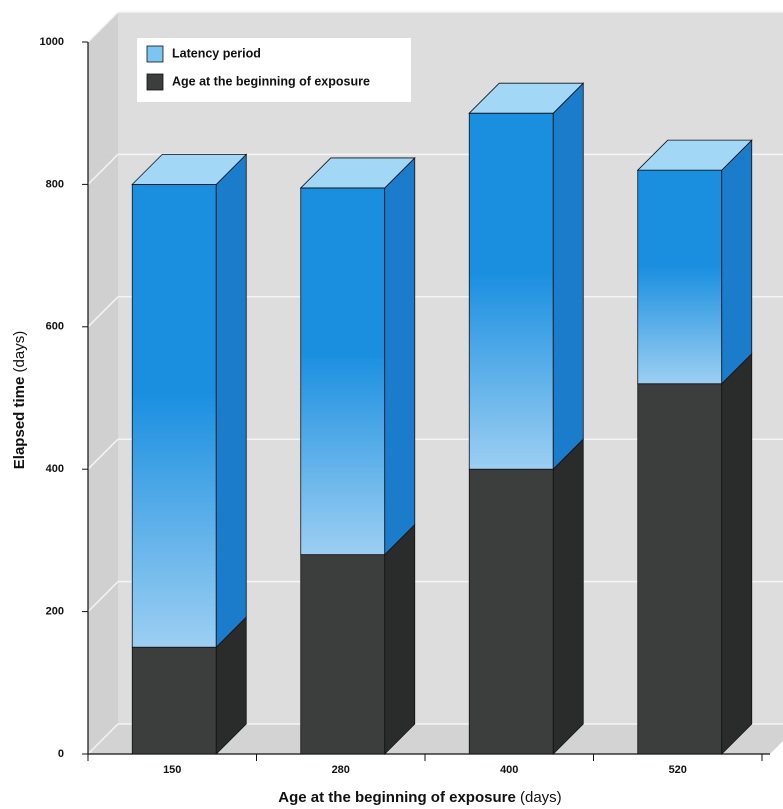  Describe the element at coordinates (216, 53) in the screenshot. I see `legend-label: Latency period` at that location.